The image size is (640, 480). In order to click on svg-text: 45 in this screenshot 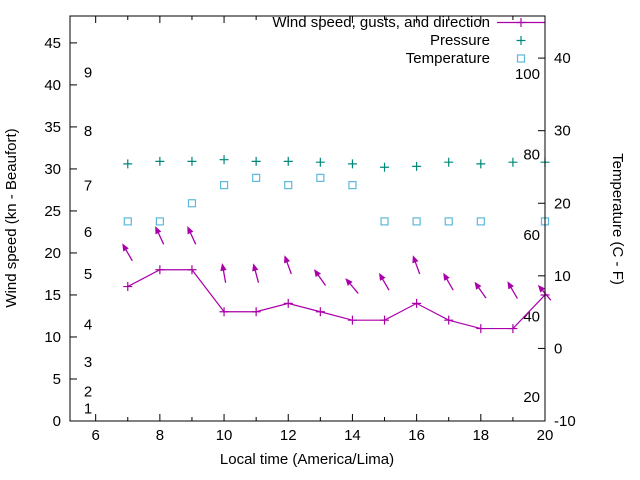, I will do `click(52, 43)`.